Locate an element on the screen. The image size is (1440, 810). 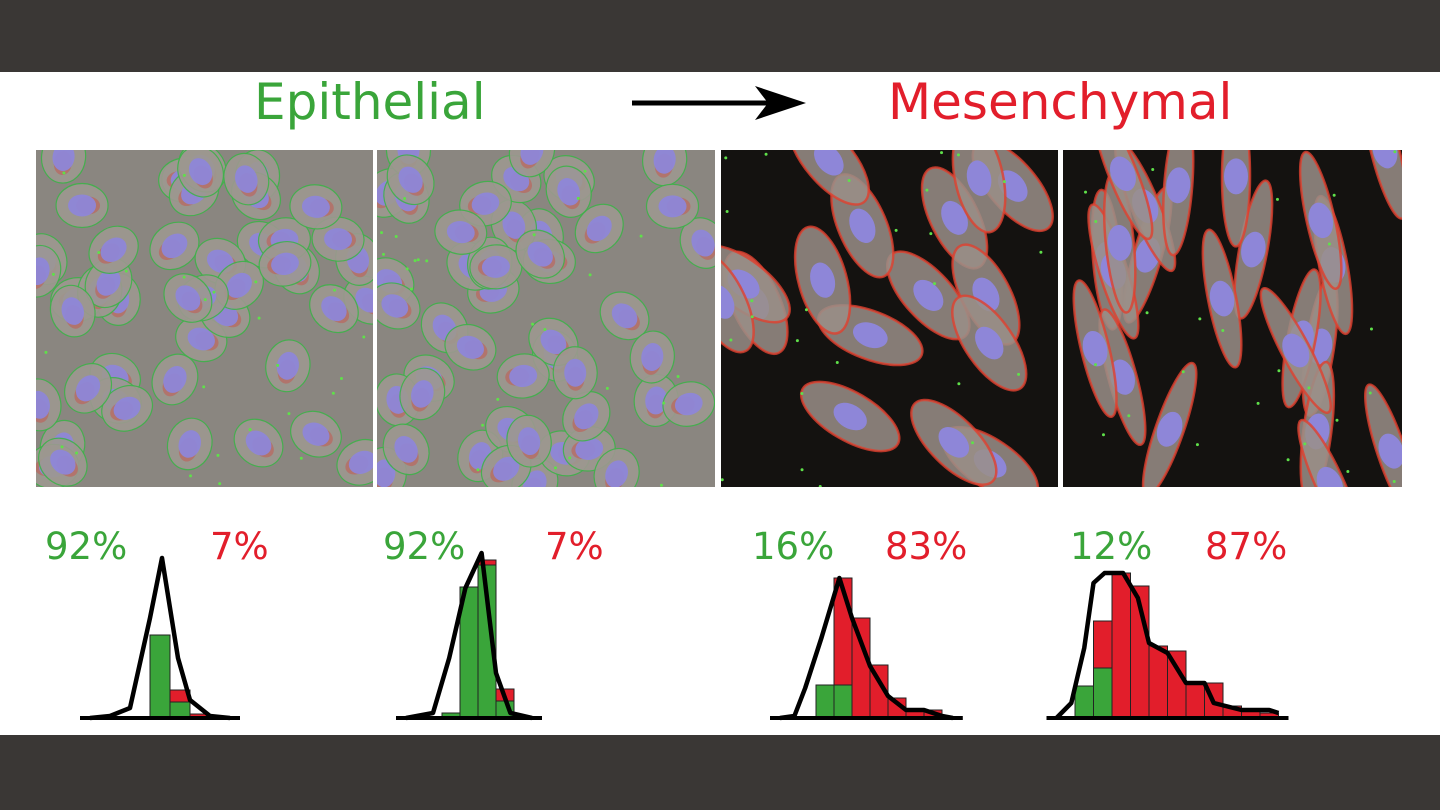
red-percent-4: 87% is located at coordinates (1246, 546).